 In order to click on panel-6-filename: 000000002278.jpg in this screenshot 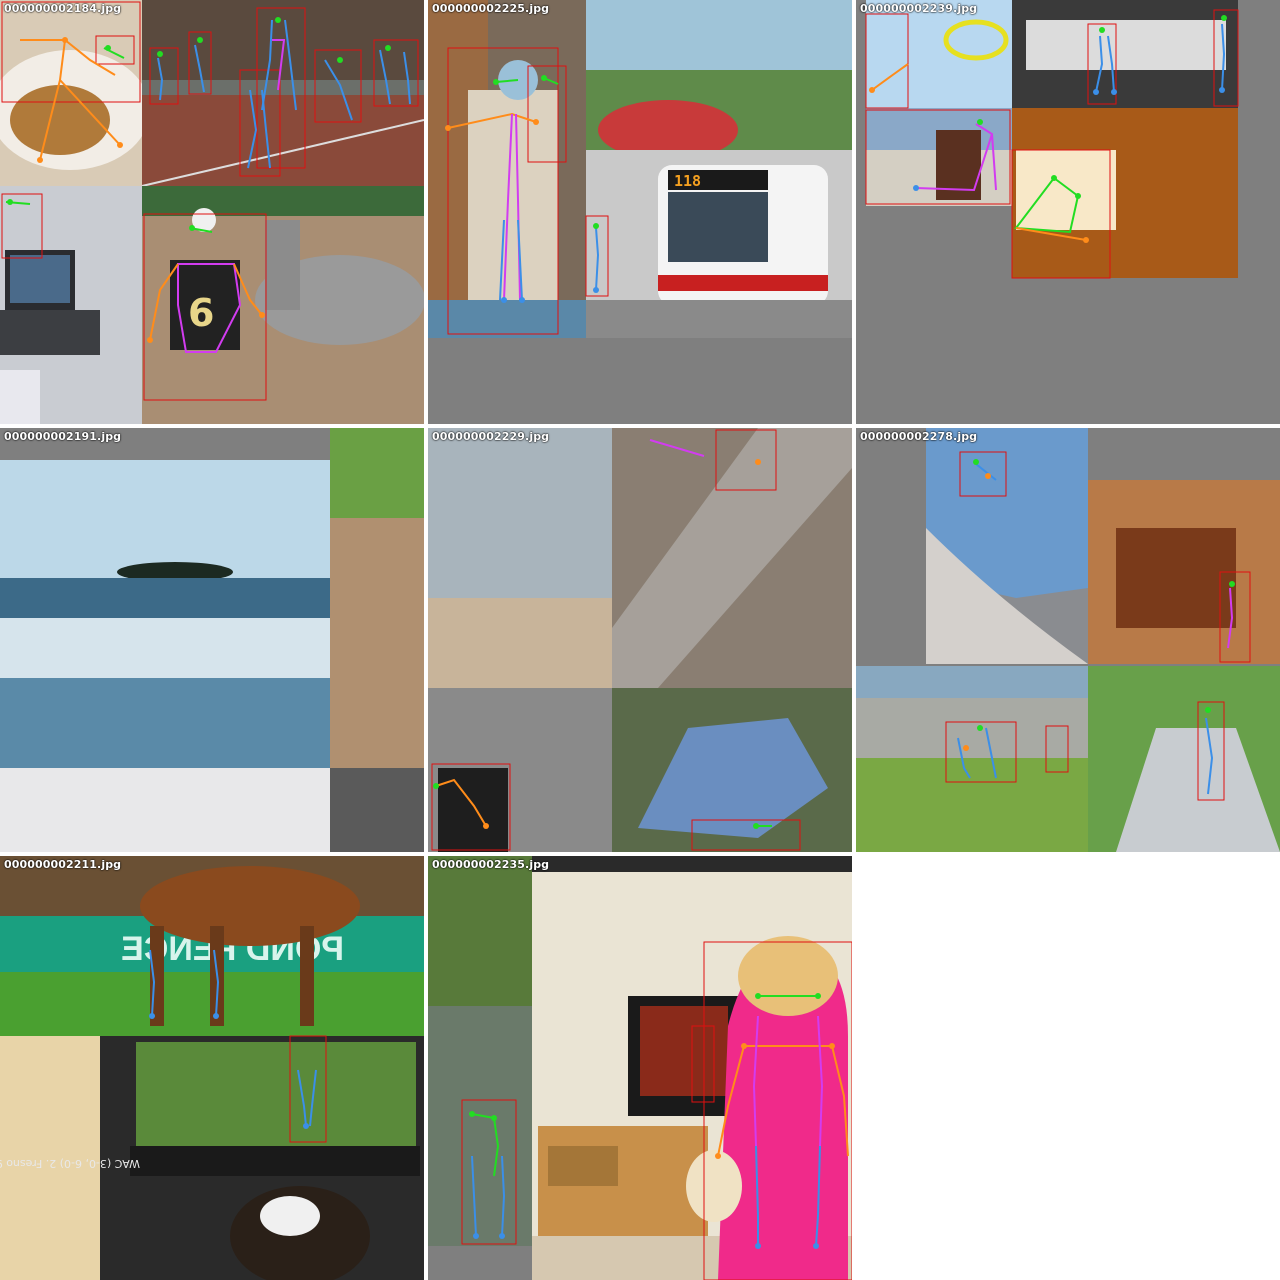, I will do `click(919, 436)`.